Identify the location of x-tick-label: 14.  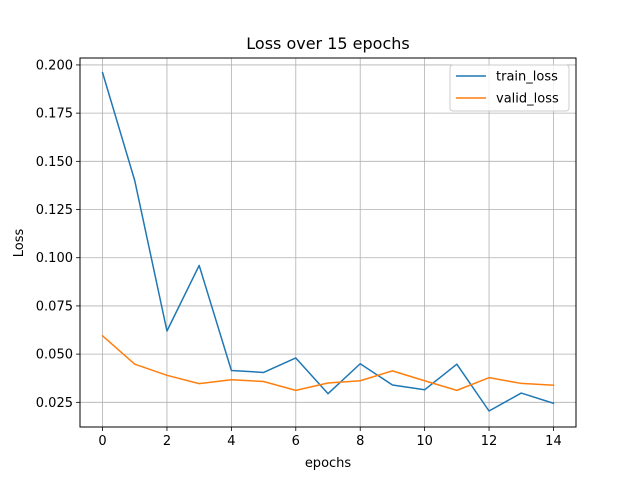
(553, 441).